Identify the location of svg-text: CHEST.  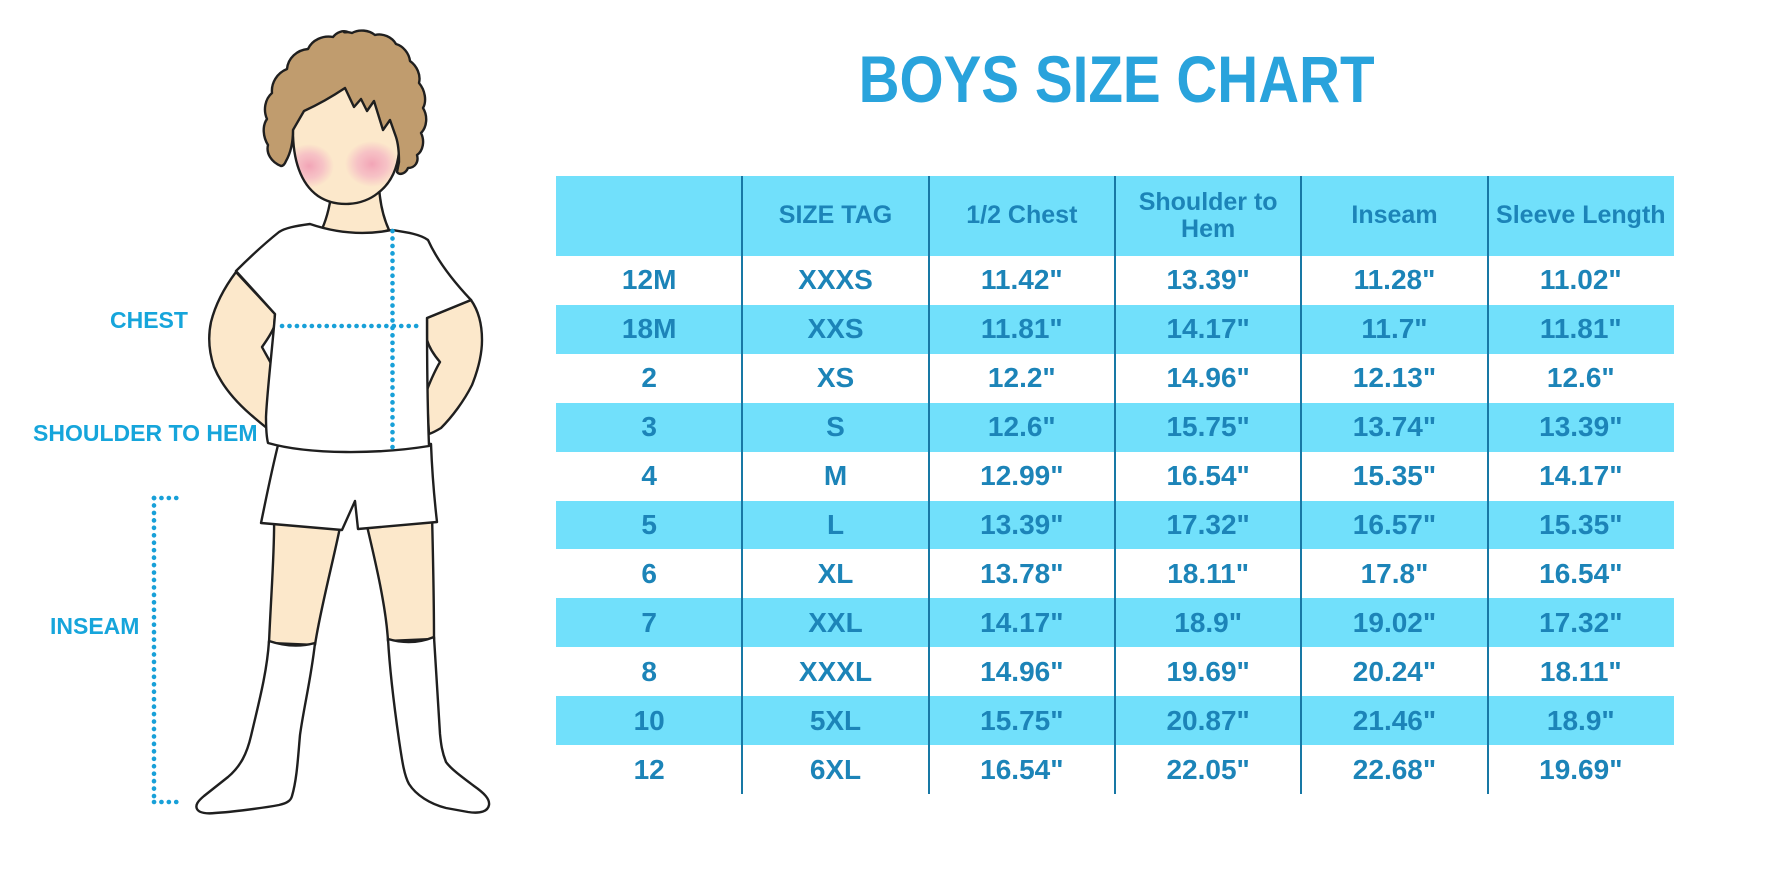
(149, 320).